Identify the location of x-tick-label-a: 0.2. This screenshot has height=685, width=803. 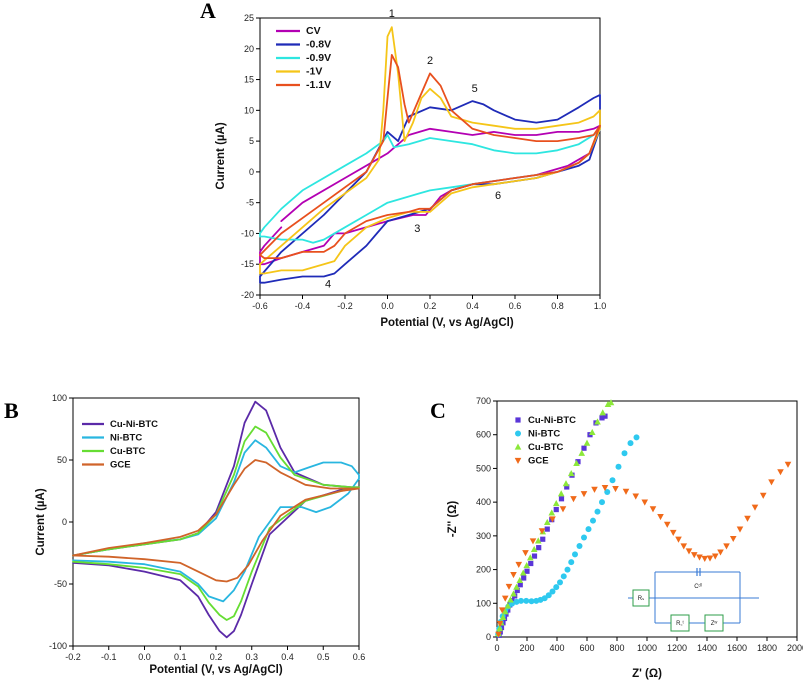
(430, 306).